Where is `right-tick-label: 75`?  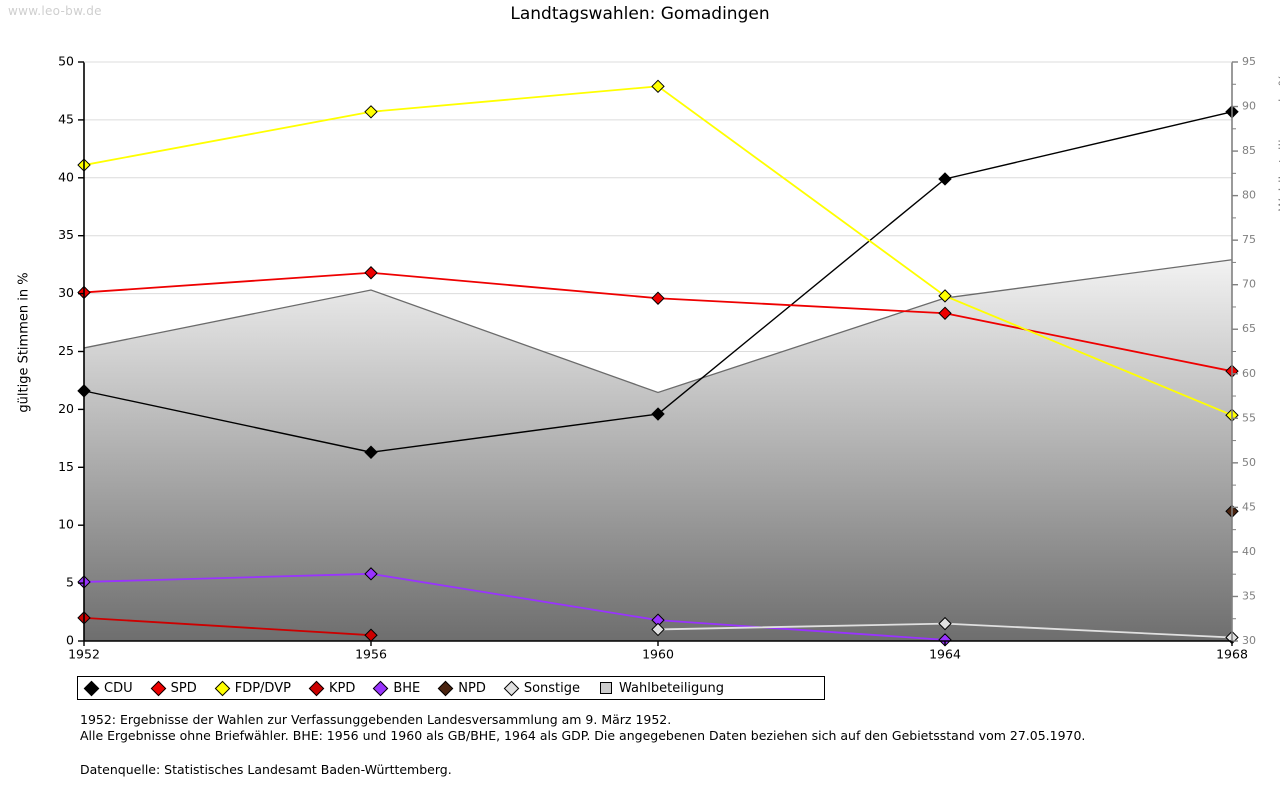
right-tick-label: 75 is located at coordinates (1249, 239).